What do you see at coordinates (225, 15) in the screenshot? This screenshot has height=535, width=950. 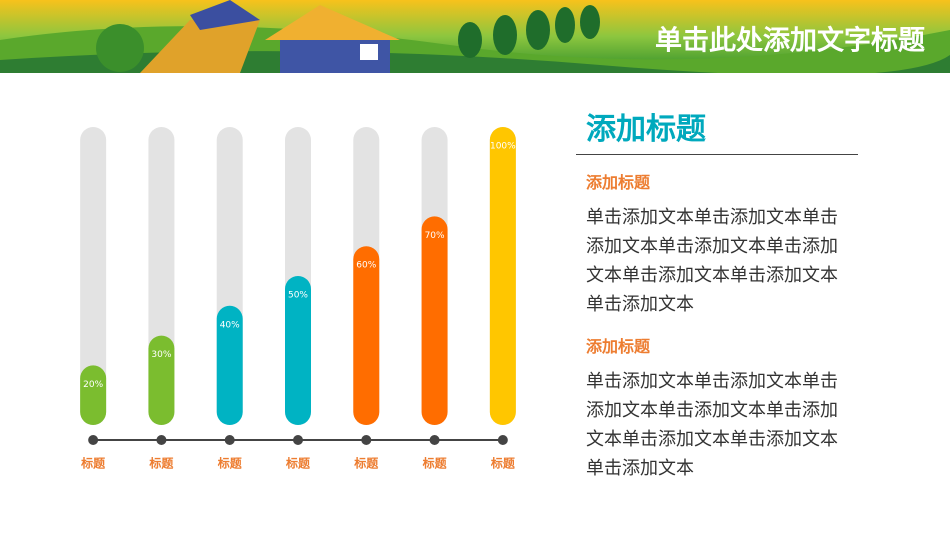 I see `house` at bounding box center [225, 15].